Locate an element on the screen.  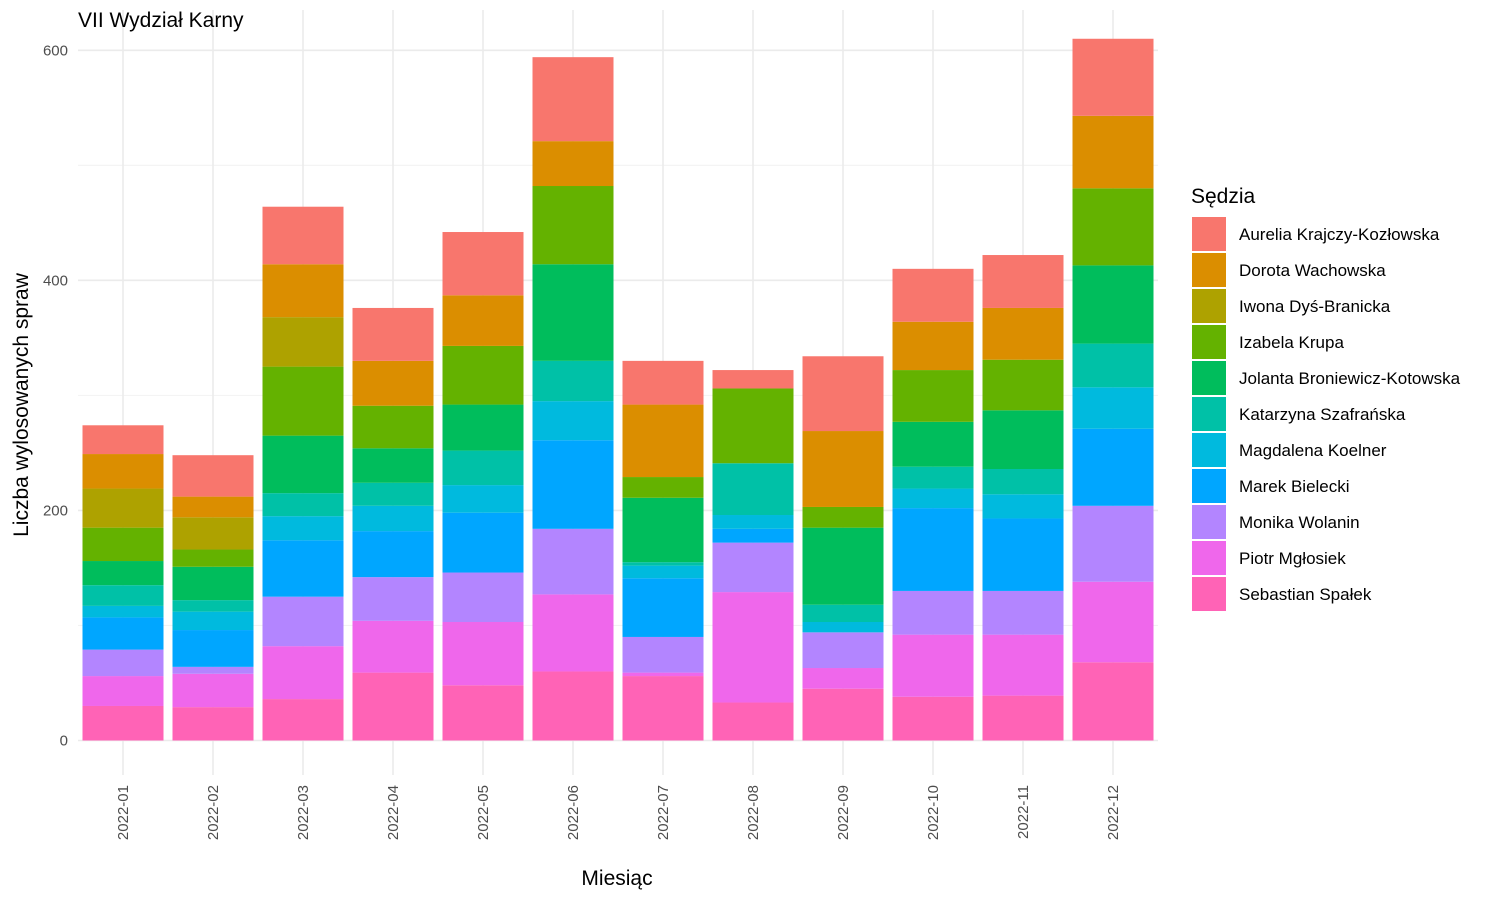
x-tick-label: 2022-02 is located at coordinates (213, 812).